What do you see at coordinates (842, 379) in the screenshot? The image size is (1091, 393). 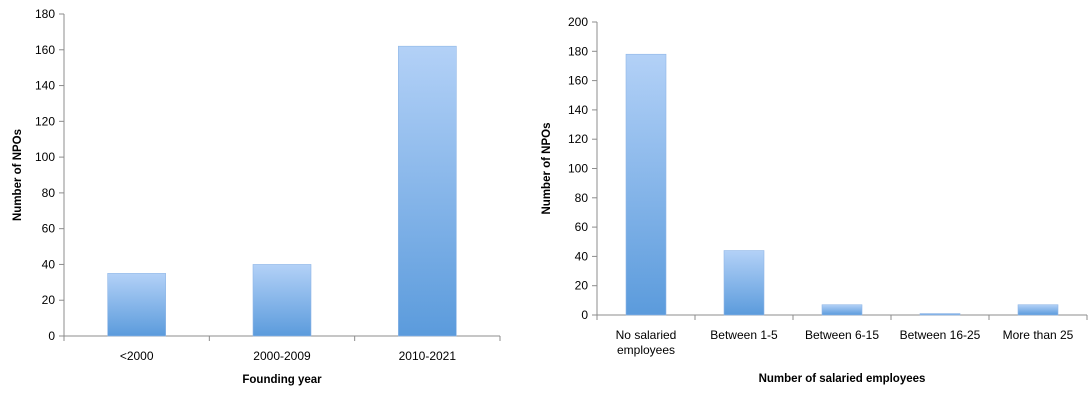 I see `x-axis-title: Number of salaried employees` at bounding box center [842, 379].